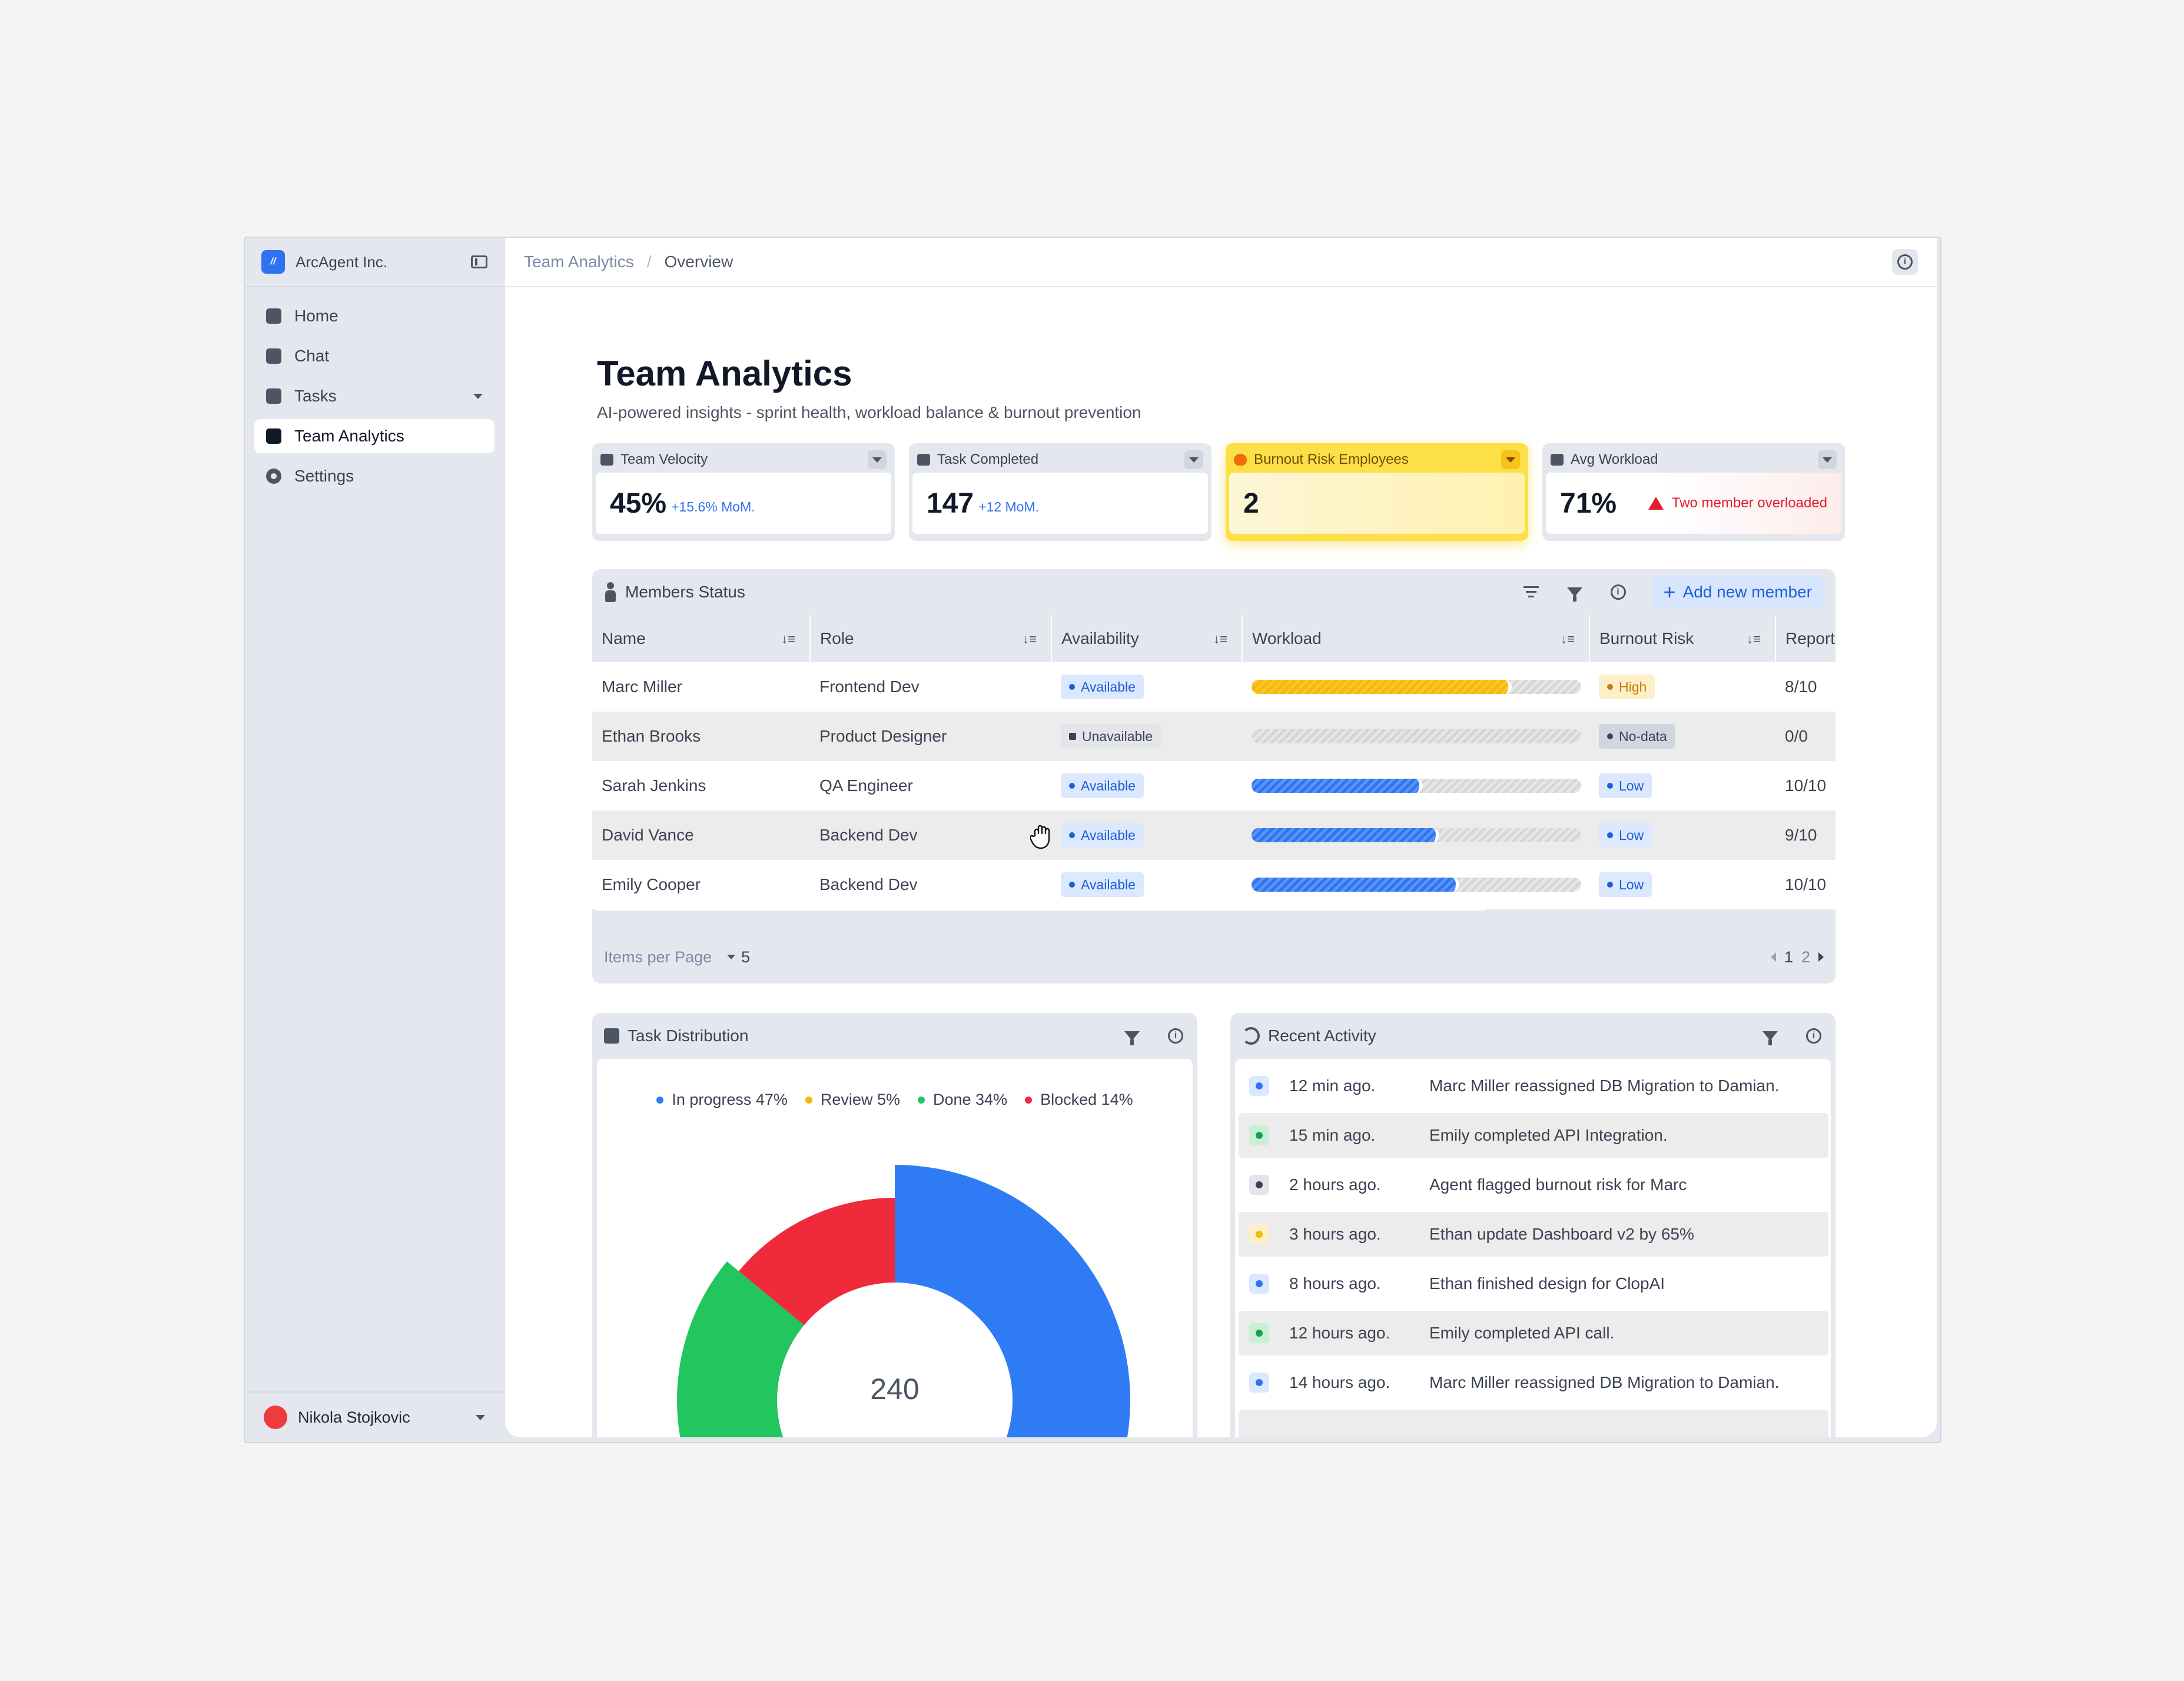 This screenshot has width=2184, height=1681. Describe the element at coordinates (931, 638) in the screenshot. I see `column-header-role: Role ↓≡` at that location.